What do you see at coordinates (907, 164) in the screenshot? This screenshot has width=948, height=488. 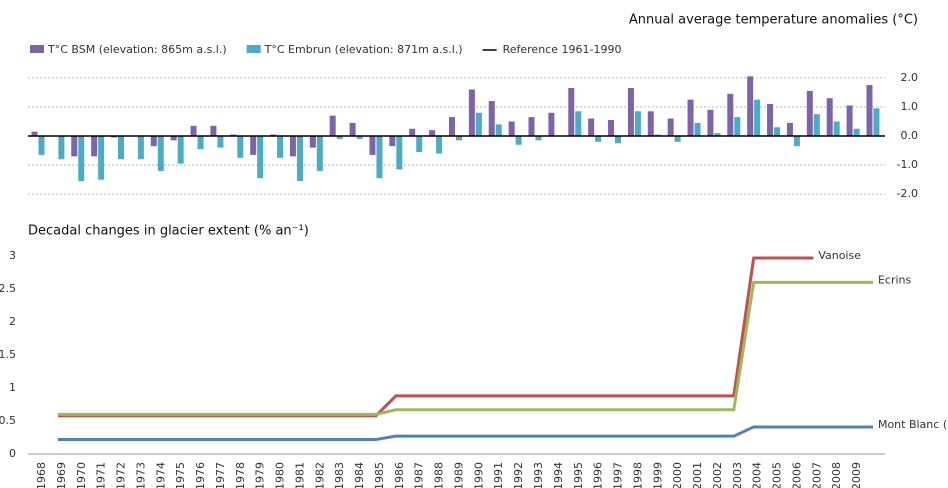 I see `y-tick-label: -1.0` at bounding box center [907, 164].